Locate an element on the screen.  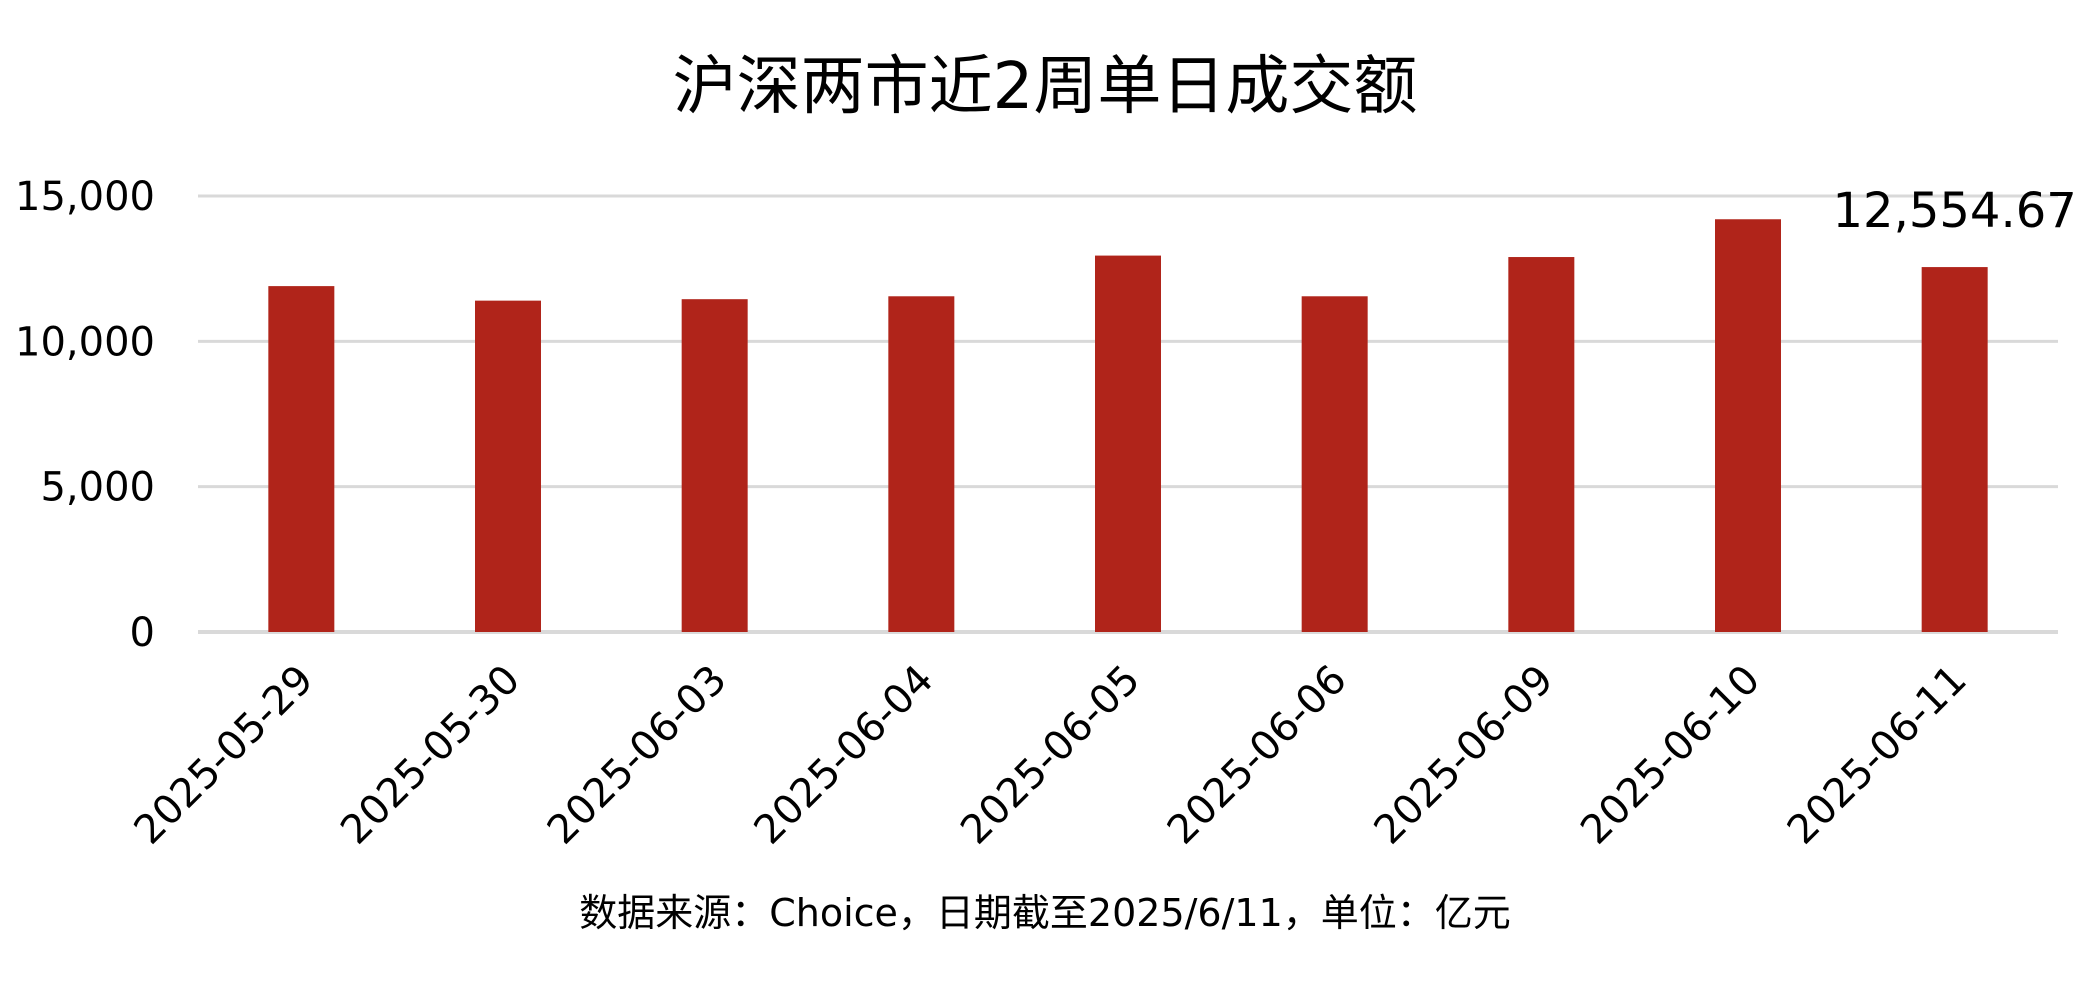
y-tick-label: 5,000 is located at coordinates (97, 488).